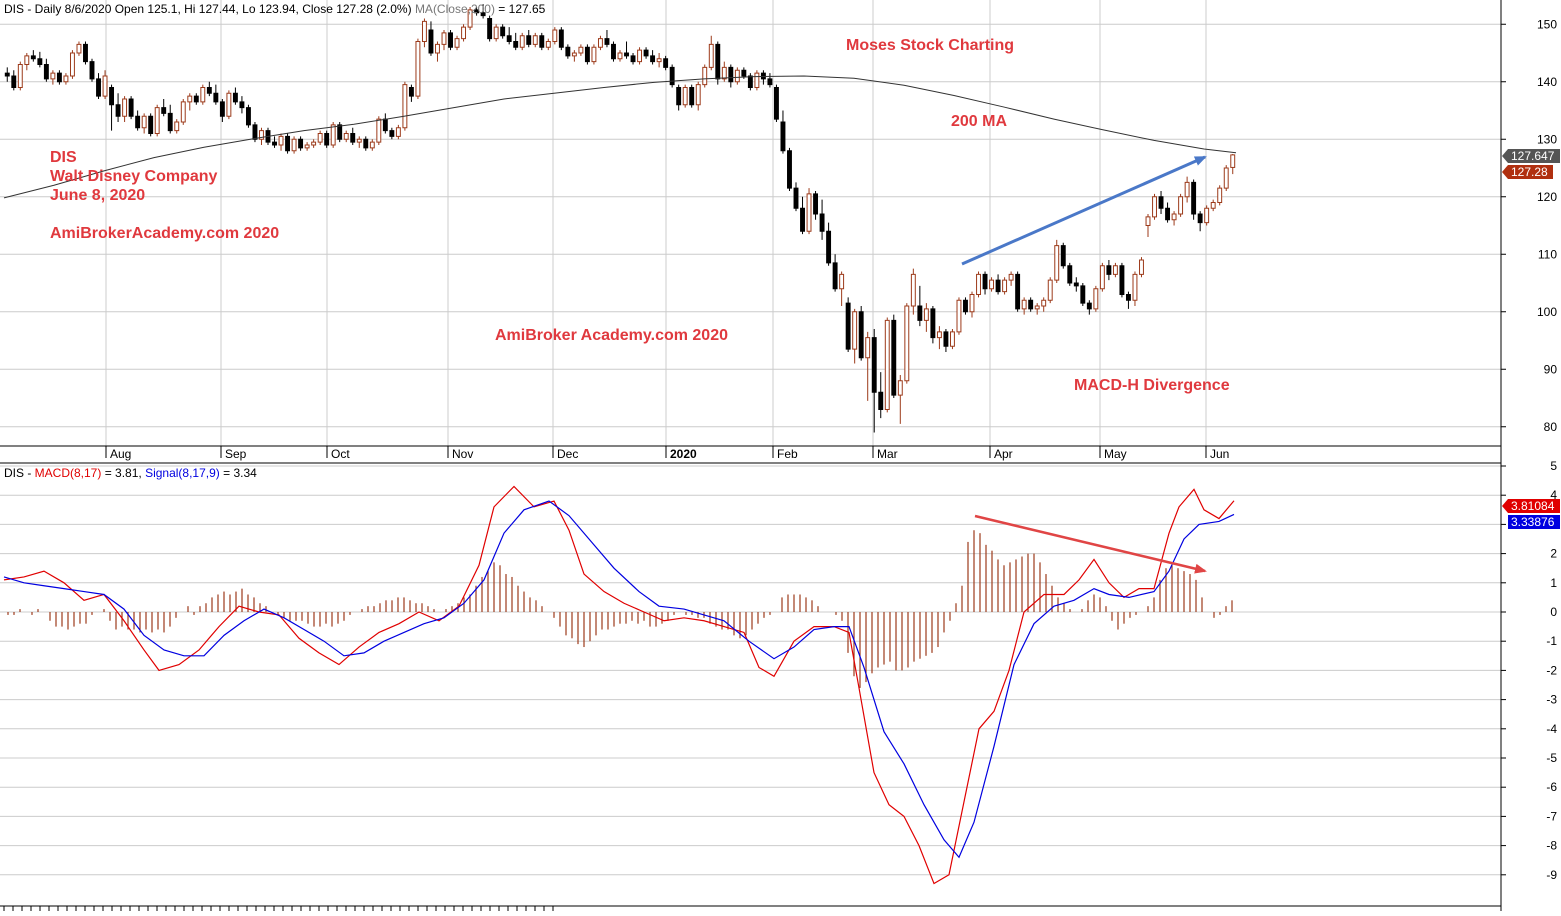 Image resolution: width=1561 pixels, height=916 pixels. What do you see at coordinates (120, 454) in the screenshot?
I see `month-label: Aug` at bounding box center [120, 454].